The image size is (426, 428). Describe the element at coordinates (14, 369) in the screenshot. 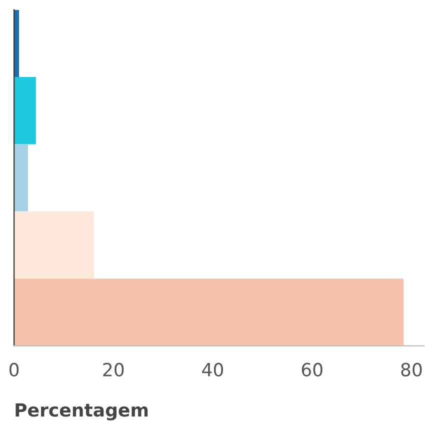

I see `x-tick-label: 0` at that location.